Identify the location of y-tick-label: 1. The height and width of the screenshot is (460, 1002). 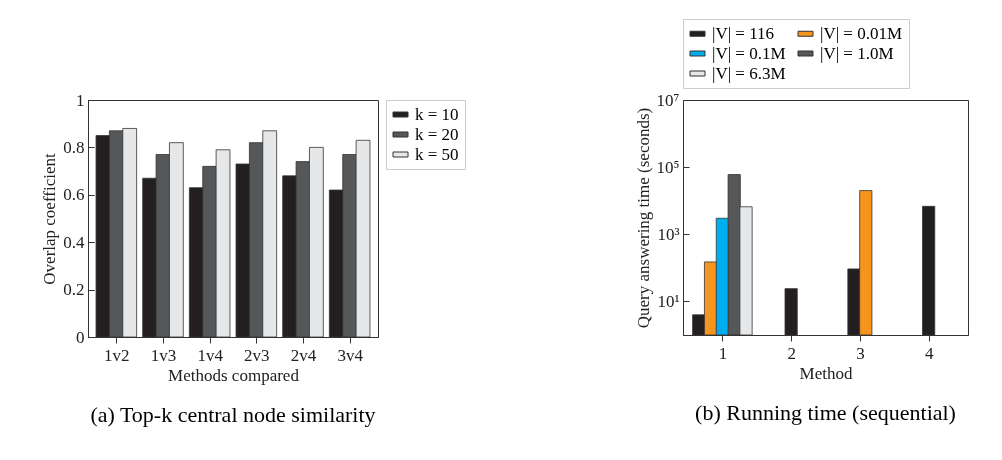
(80, 100).